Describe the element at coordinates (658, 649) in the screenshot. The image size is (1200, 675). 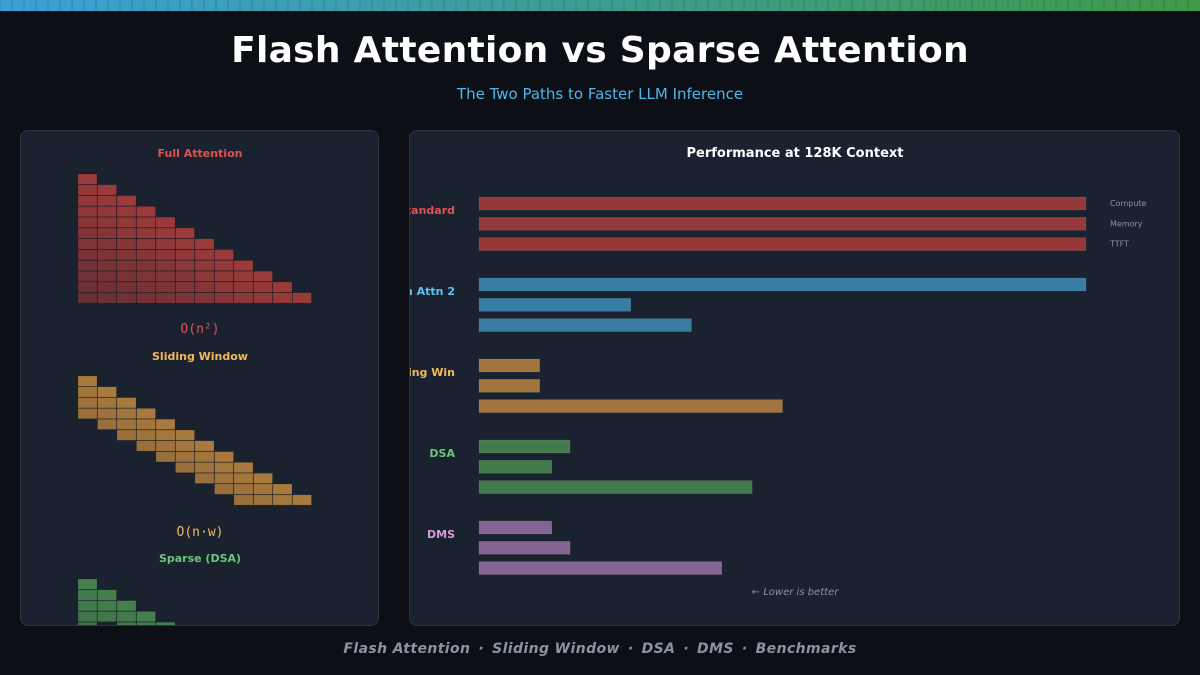
I see `footer-item: DSA` at that location.